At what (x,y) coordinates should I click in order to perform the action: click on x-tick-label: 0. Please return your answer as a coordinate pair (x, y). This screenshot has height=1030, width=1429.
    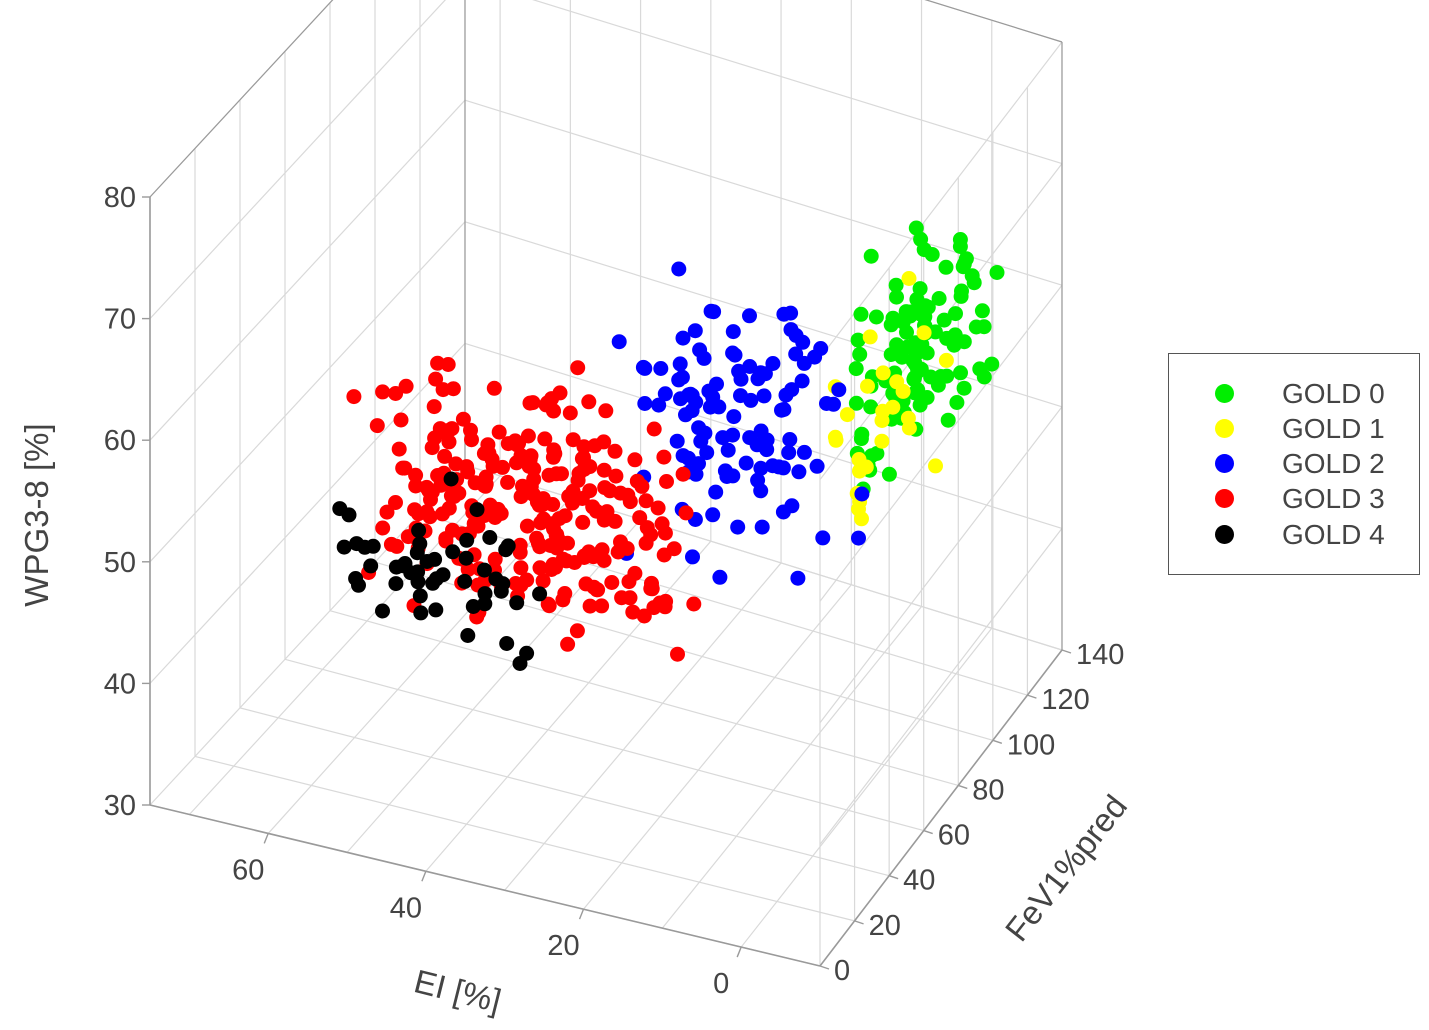
    Looking at the image, I should click on (721, 984).